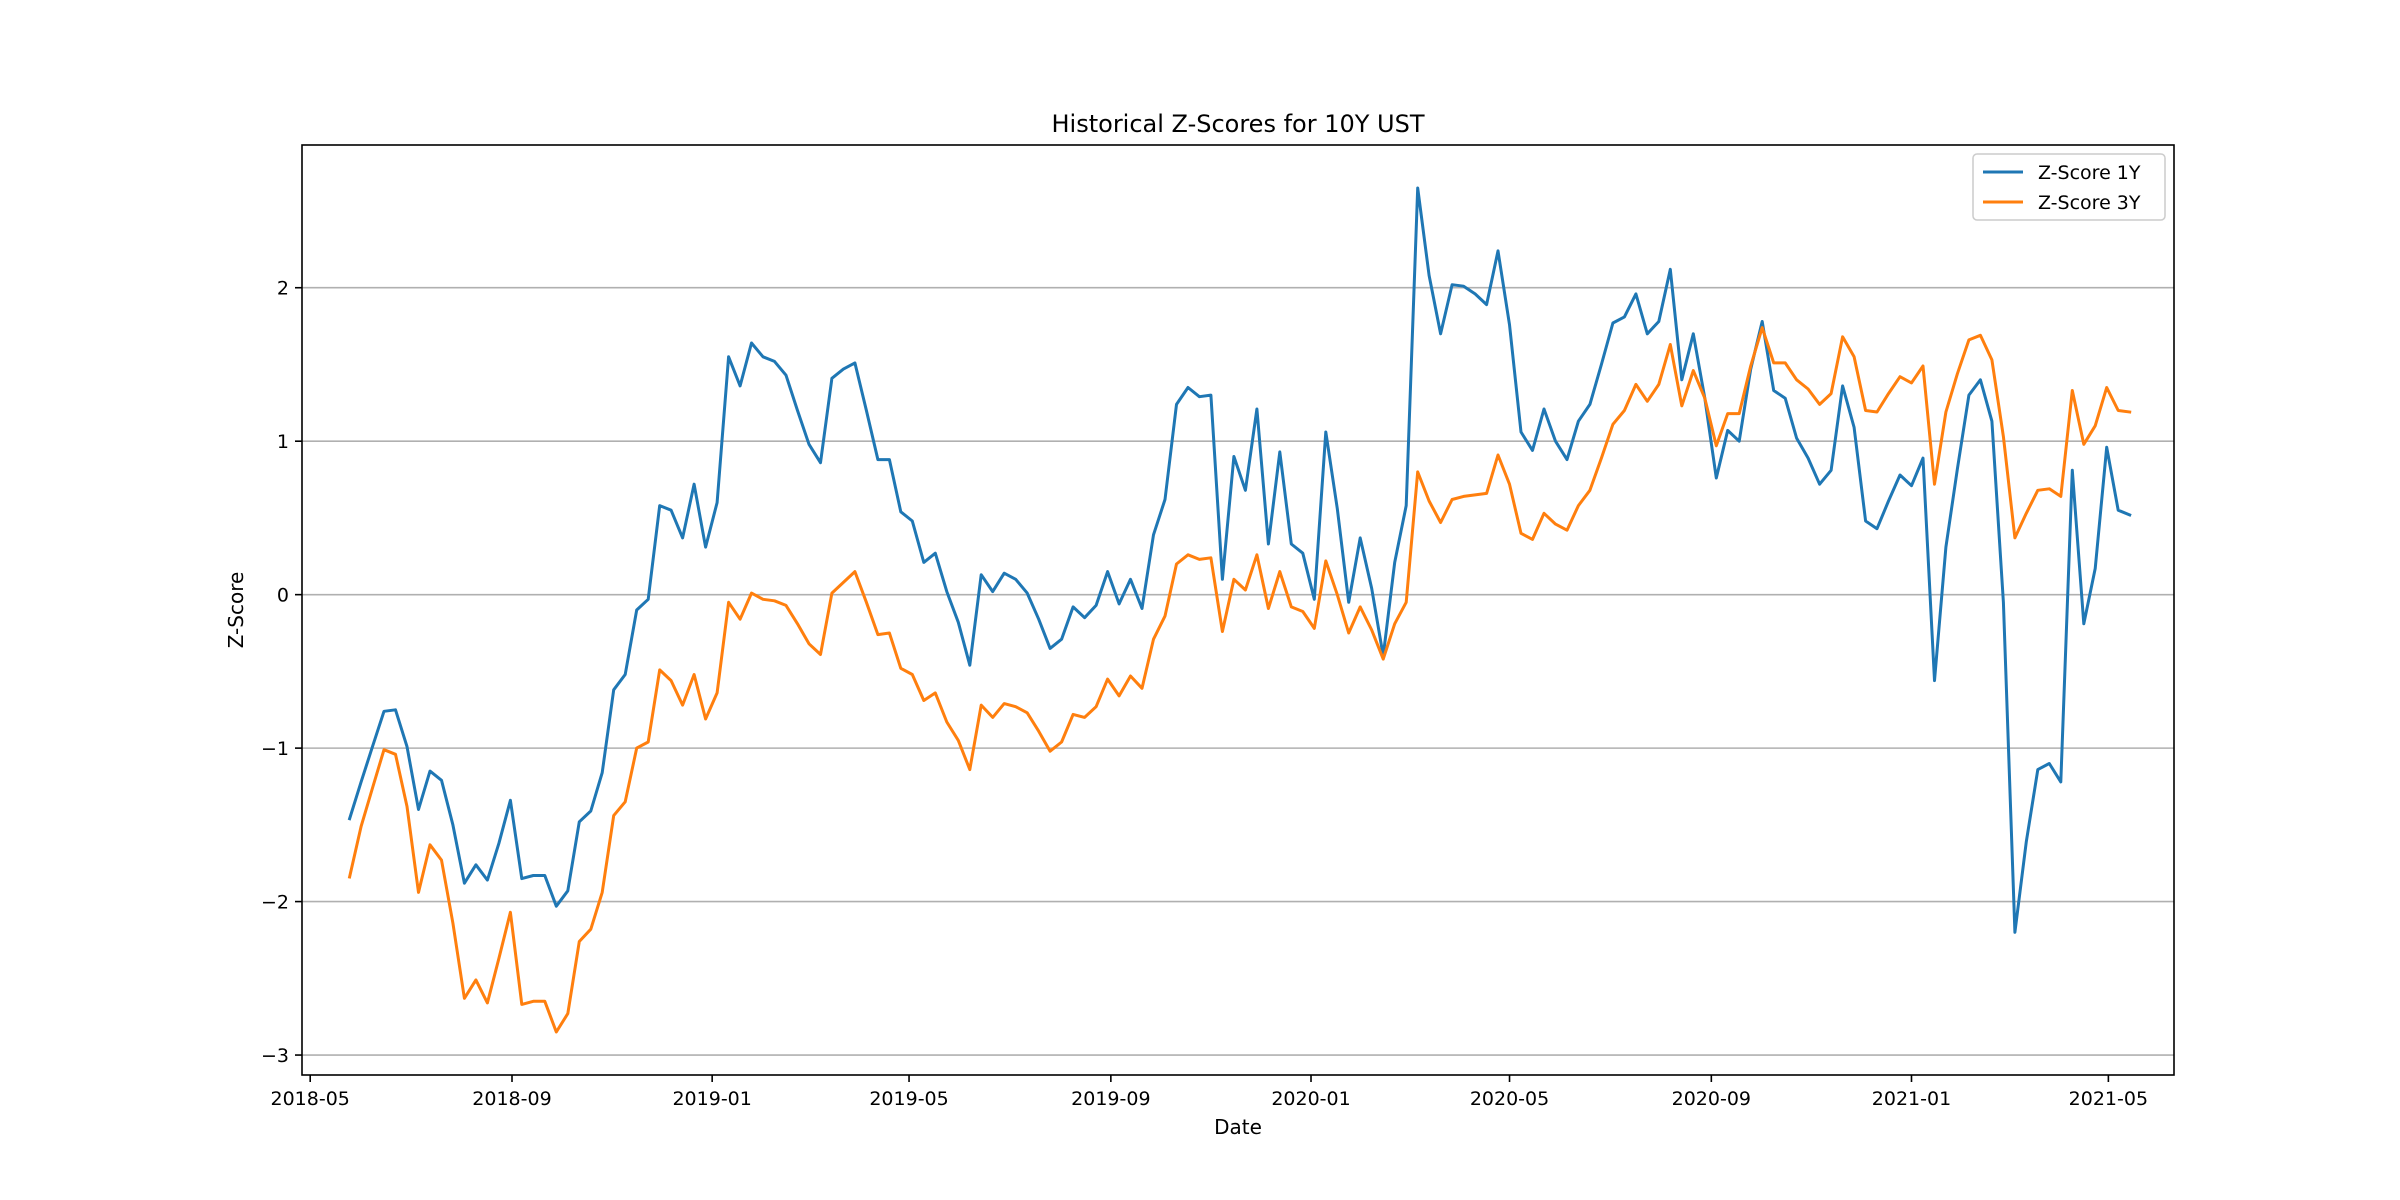  What do you see at coordinates (2089, 173) in the screenshot?
I see `legend-label: Z-Score 1Y` at bounding box center [2089, 173].